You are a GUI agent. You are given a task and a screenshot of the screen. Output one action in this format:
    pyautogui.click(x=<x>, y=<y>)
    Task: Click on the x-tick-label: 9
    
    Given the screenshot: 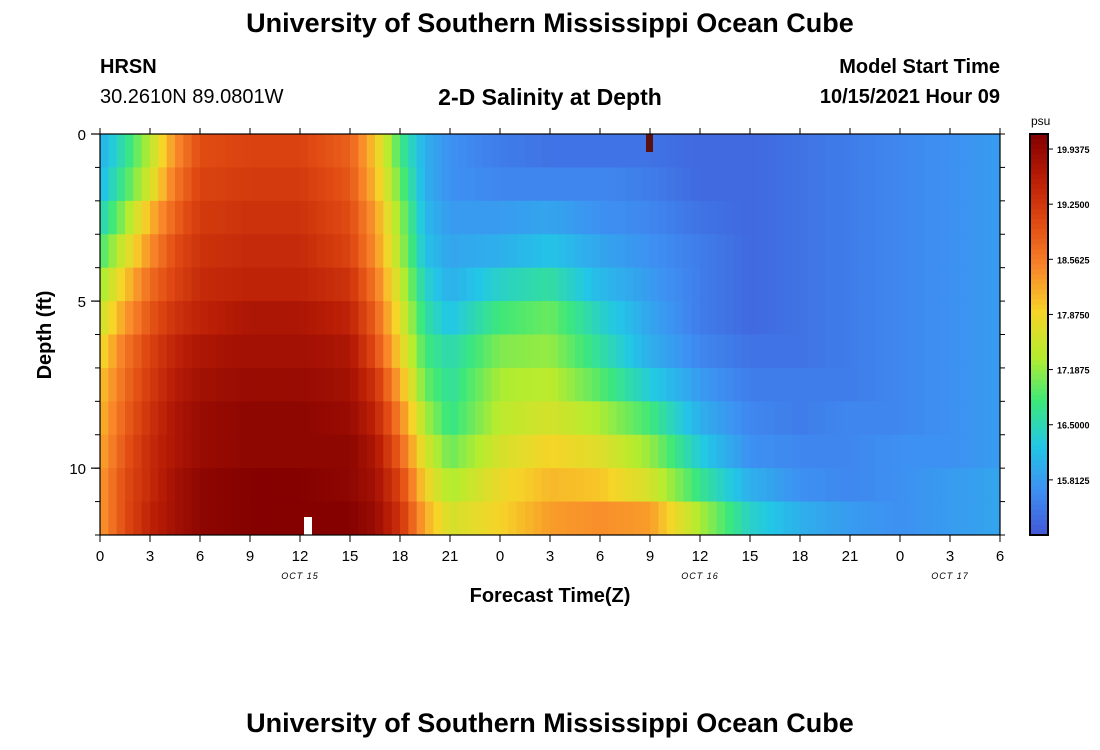 What is the action you would take?
    pyautogui.click(x=650, y=556)
    